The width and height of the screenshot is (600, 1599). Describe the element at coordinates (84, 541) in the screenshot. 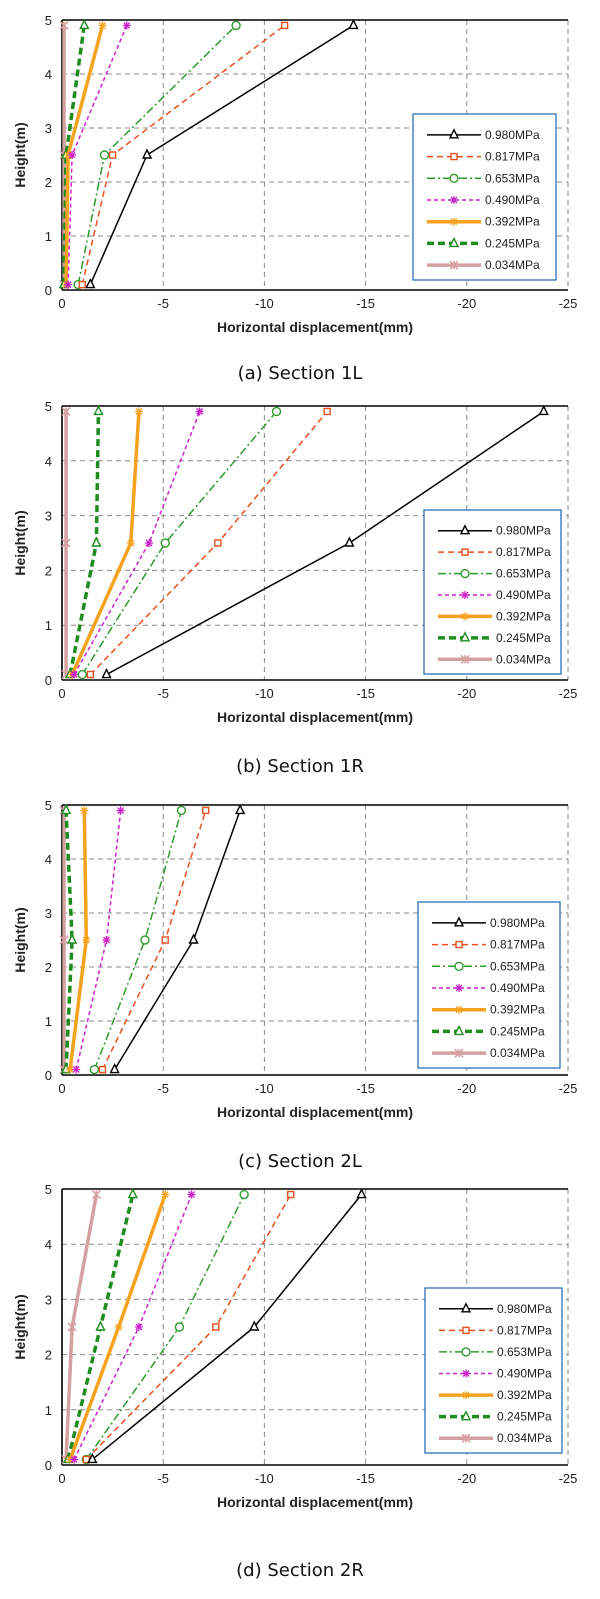

I see `series-0.245MPa` at that location.